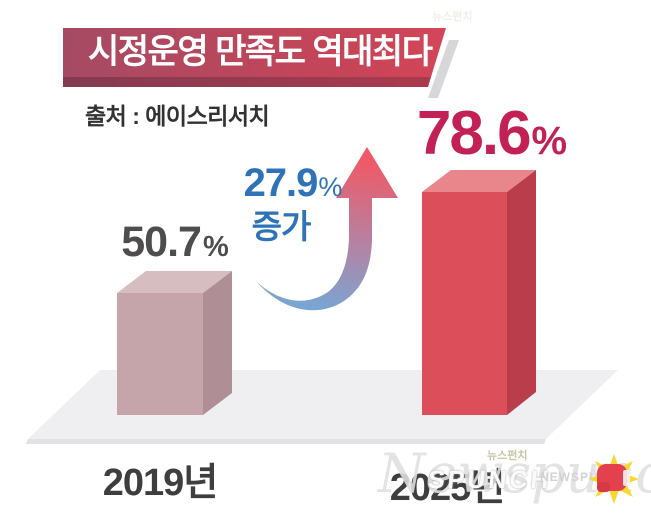 The width and height of the screenshot is (651, 520). I want to click on bar-2025-top-face, so click(479, 181).